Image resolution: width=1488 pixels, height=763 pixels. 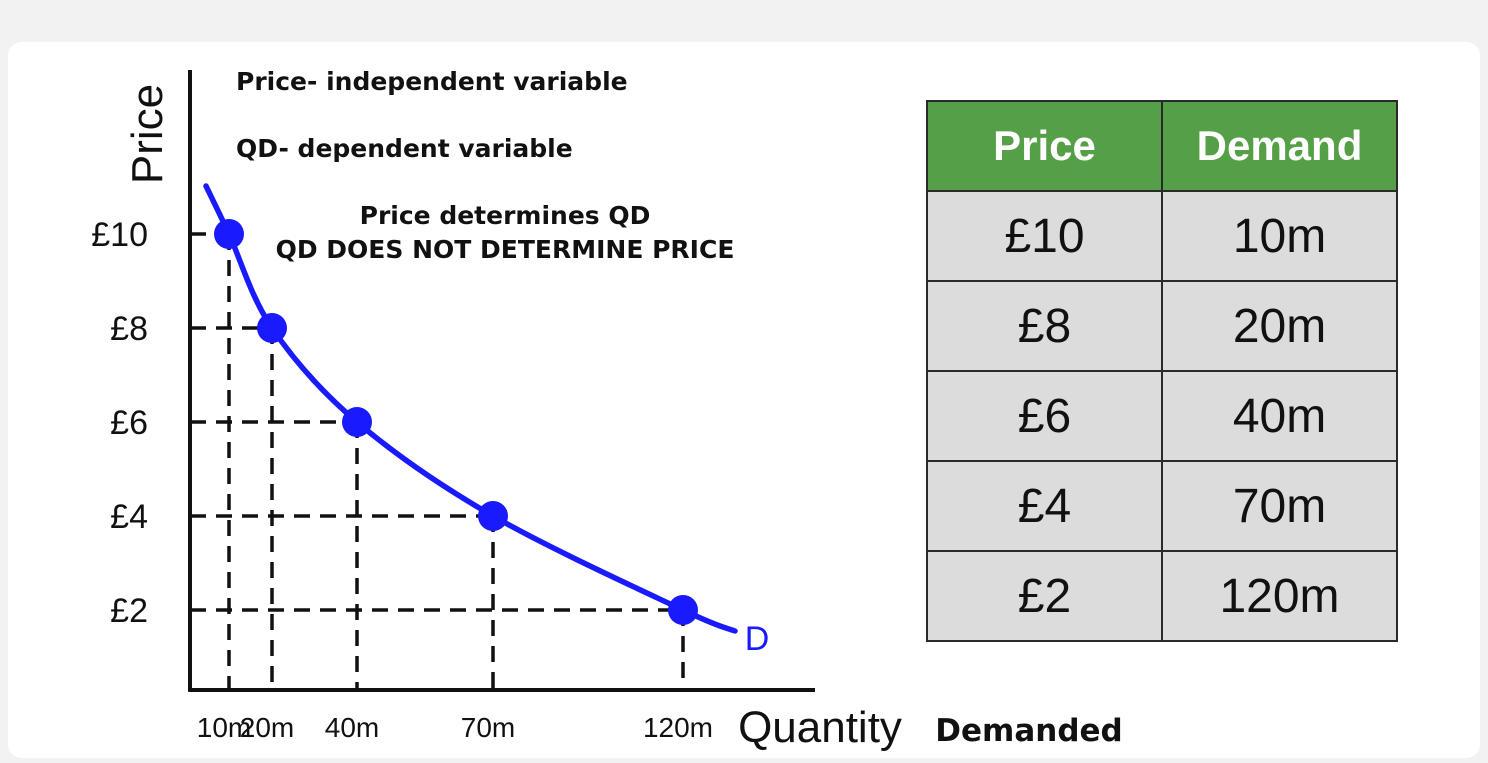 I want to click on table-row: £10 10m, so click(x=1162, y=236).